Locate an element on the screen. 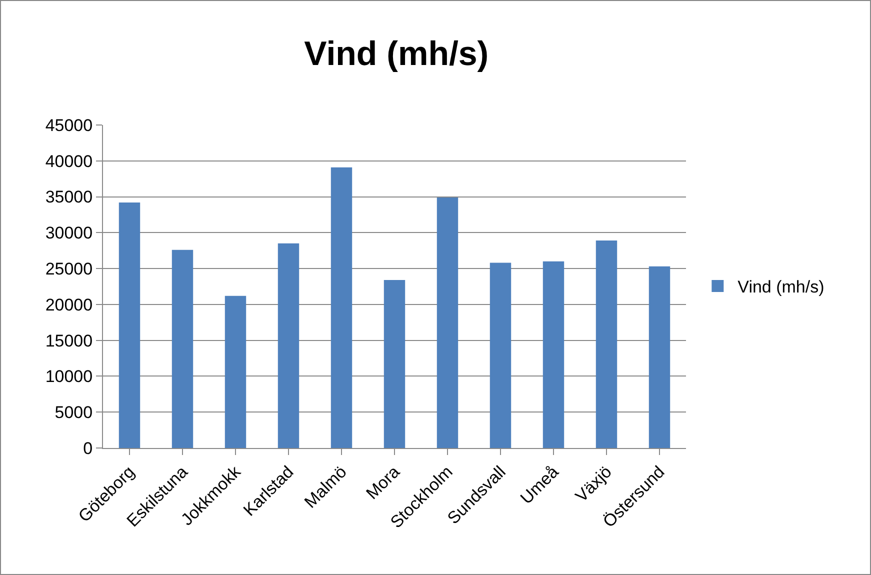 The width and height of the screenshot is (871, 575). y-tick-label: 0 is located at coordinates (88, 448).